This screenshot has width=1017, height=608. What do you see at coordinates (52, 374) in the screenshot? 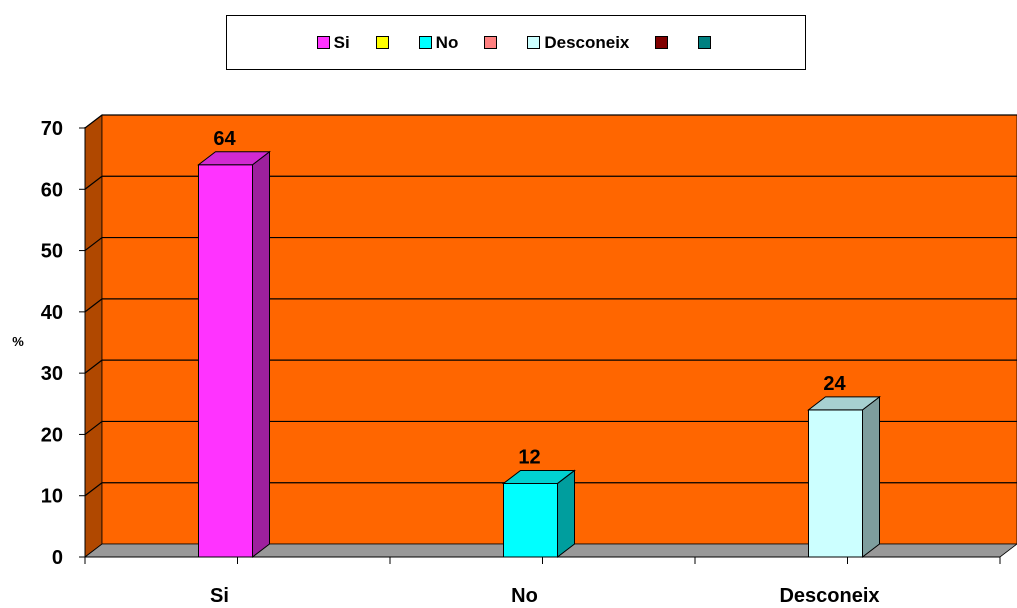
I see `y-tick-label: 30` at bounding box center [52, 374].